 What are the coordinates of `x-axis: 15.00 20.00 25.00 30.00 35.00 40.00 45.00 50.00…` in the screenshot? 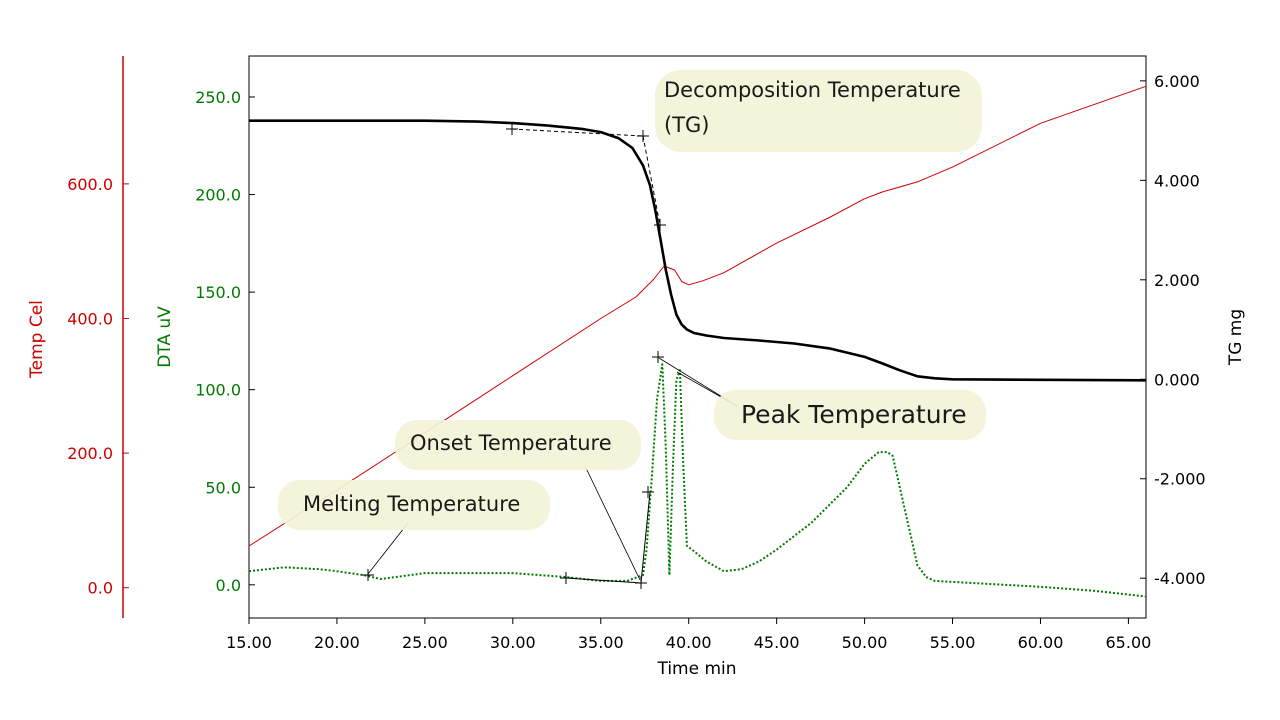 It's located at (688, 648).